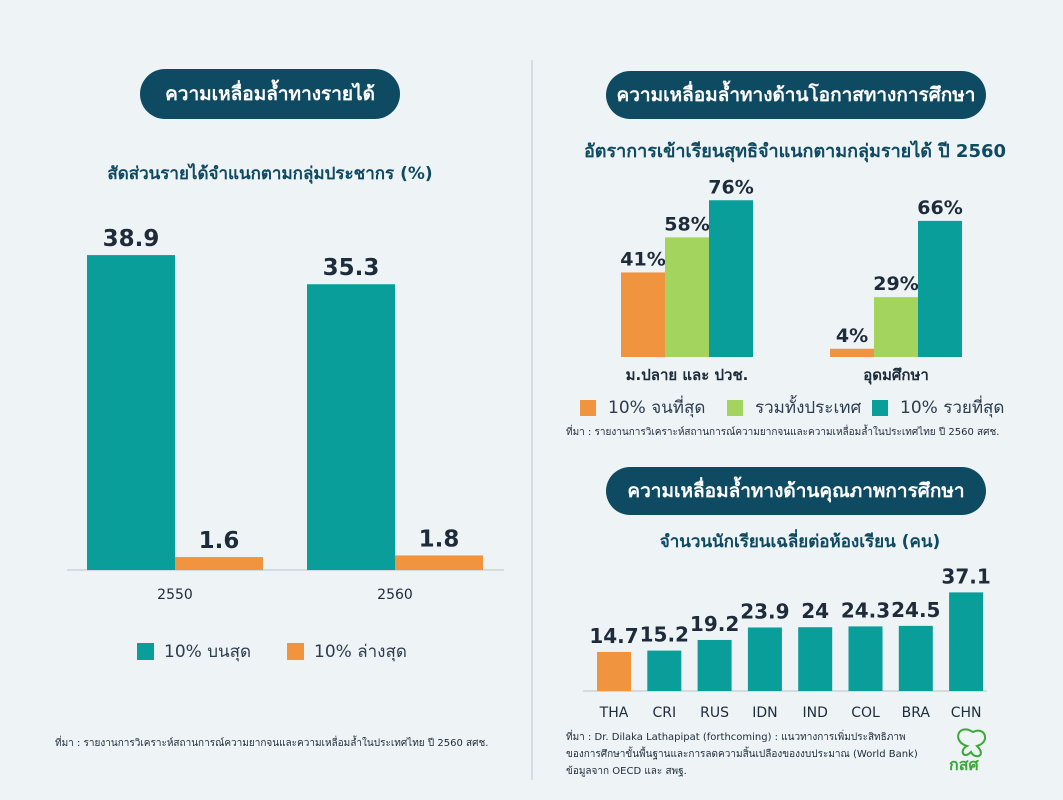 The height and width of the screenshot is (800, 1063). Describe the element at coordinates (731, 278) in the screenshot. I see `bar-0-s2` at that location.